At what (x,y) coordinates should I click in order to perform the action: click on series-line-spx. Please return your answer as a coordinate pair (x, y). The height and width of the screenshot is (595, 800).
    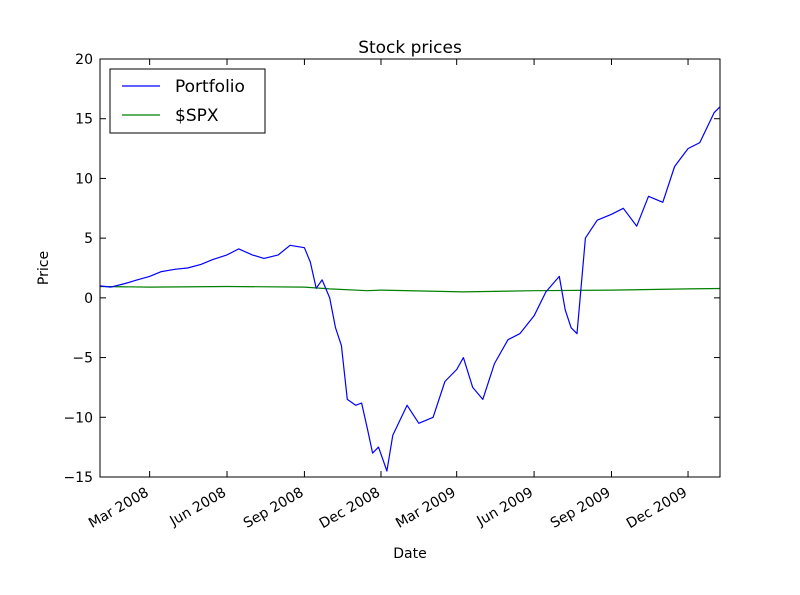
    Looking at the image, I should click on (410, 289).